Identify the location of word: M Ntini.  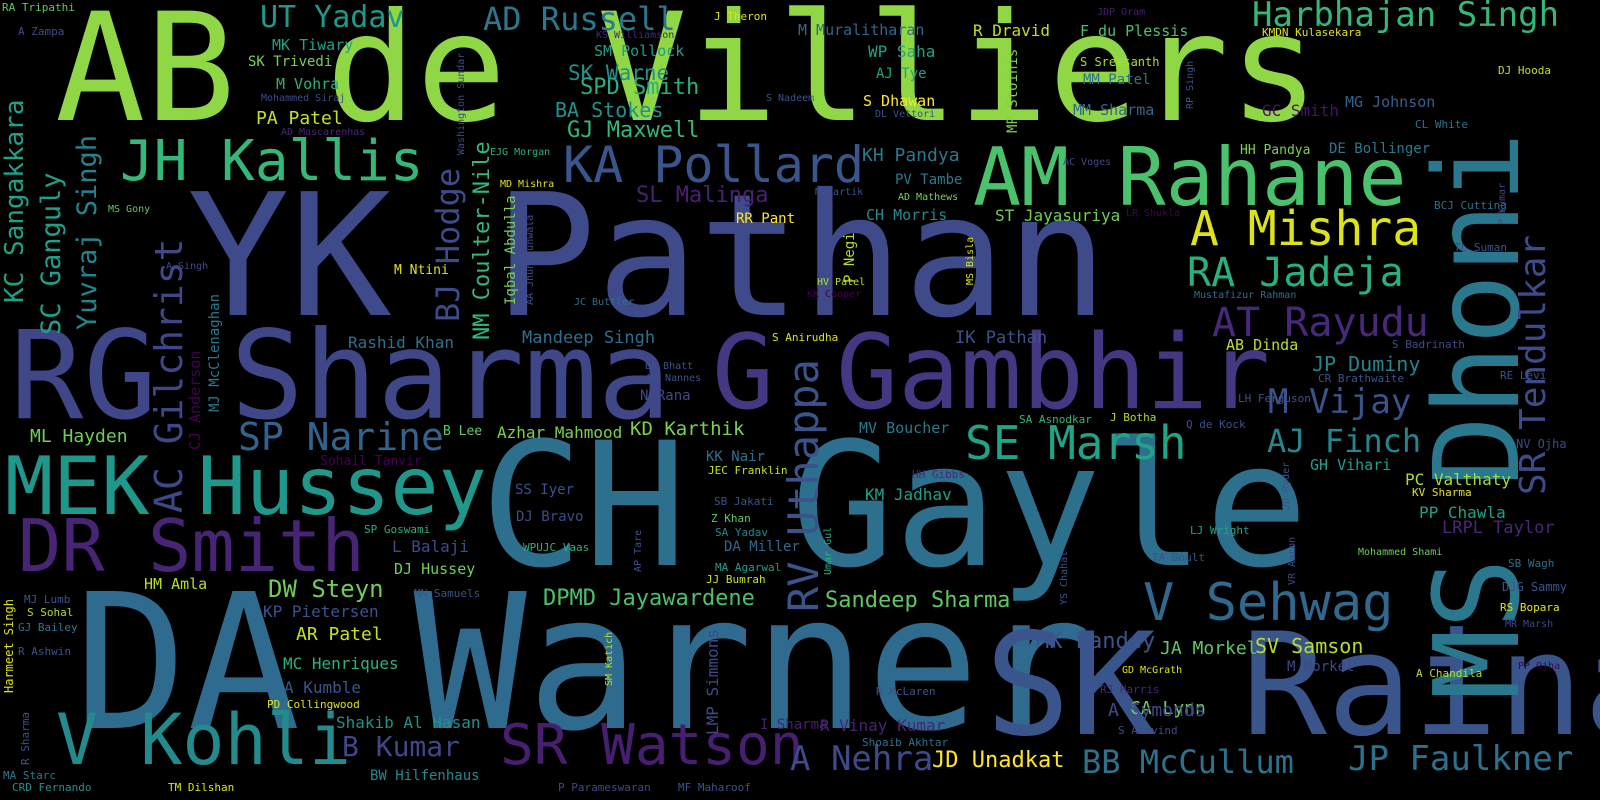
(421, 270).